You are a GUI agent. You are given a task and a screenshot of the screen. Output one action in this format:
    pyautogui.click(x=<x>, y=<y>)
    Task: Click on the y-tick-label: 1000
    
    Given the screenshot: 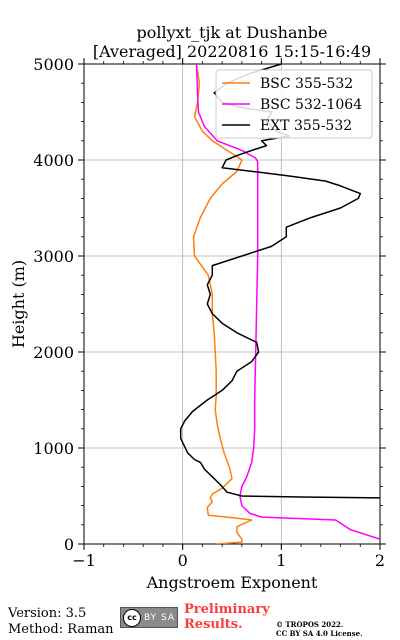 What is the action you would take?
    pyautogui.click(x=53, y=448)
    